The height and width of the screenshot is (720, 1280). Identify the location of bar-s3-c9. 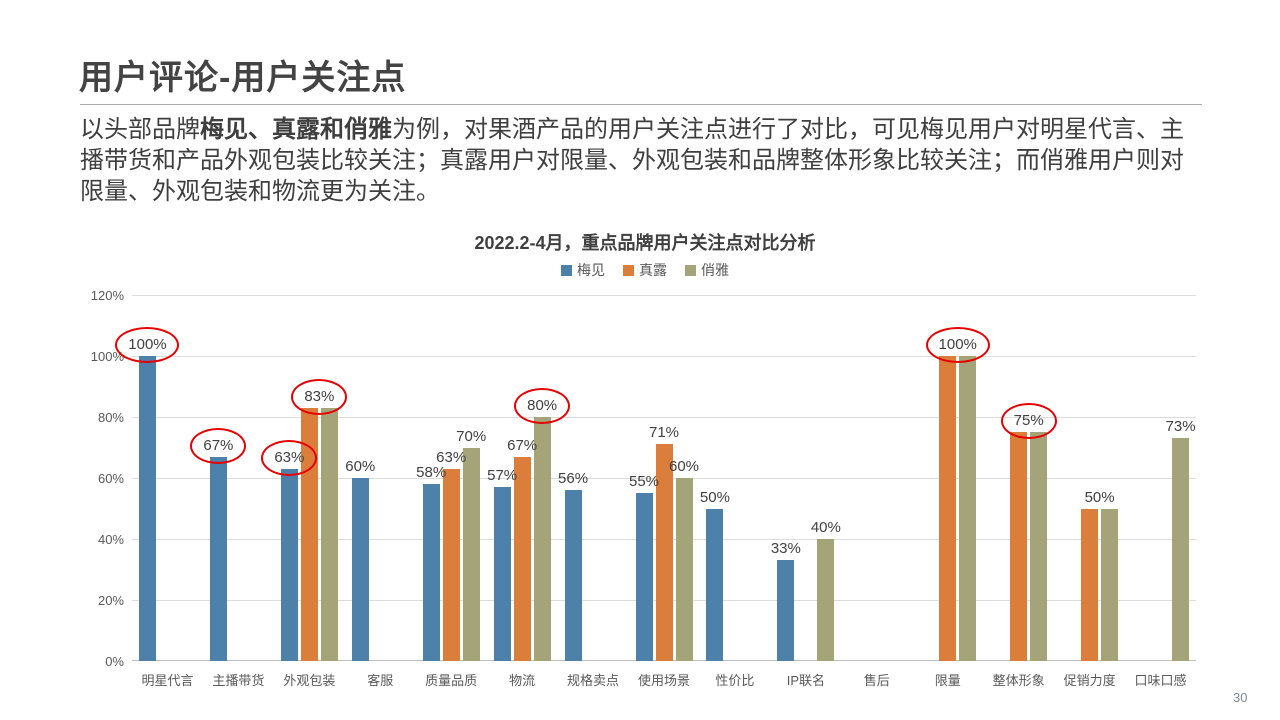
(826, 600).